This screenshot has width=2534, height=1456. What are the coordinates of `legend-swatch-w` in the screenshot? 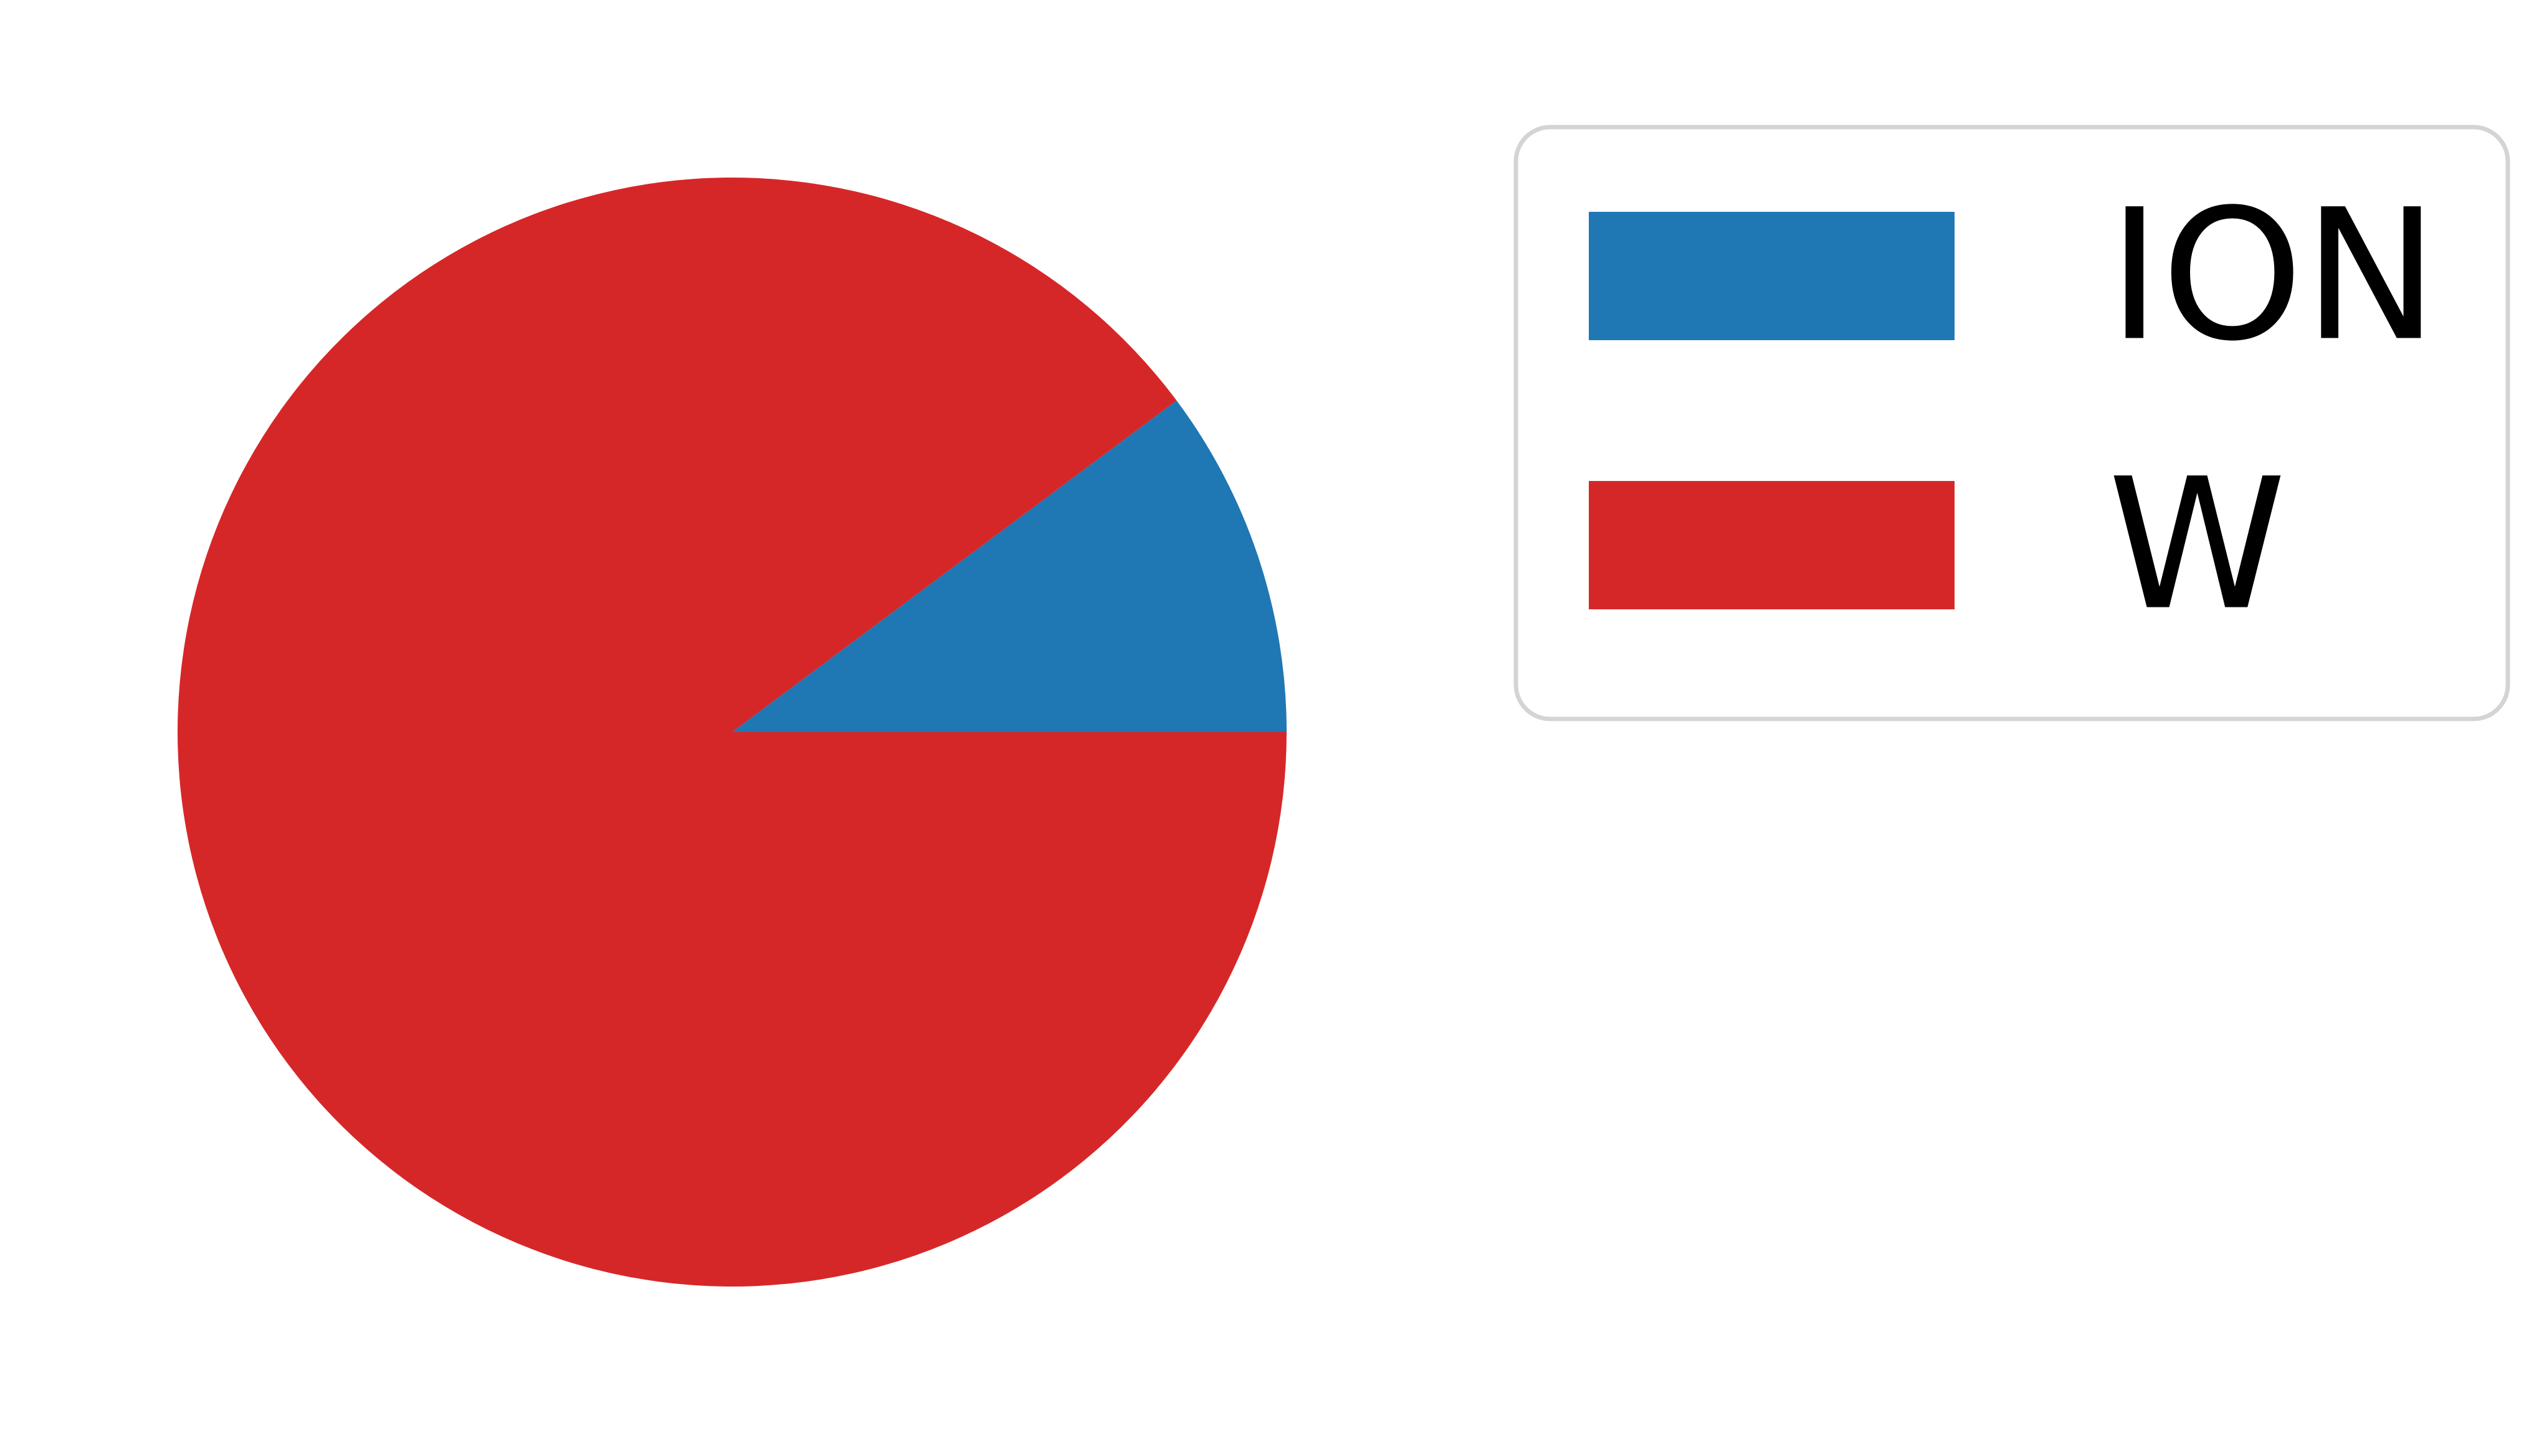 It's located at (1772, 545).